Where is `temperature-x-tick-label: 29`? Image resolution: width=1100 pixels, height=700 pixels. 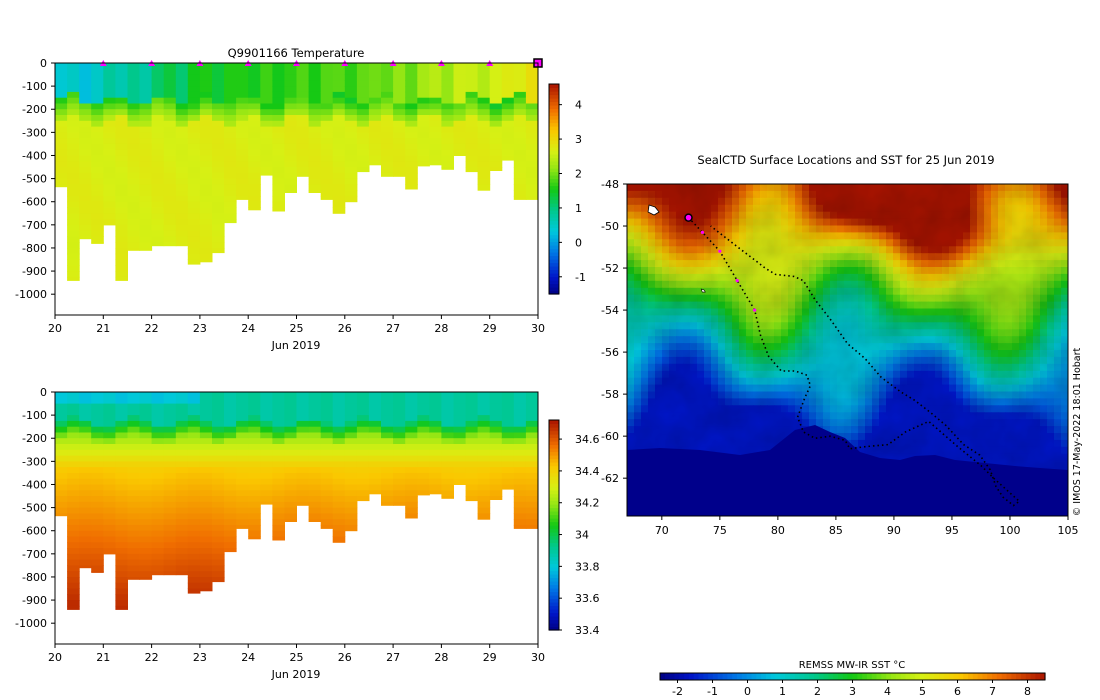
temperature-x-tick-label: 29 is located at coordinates (490, 328).